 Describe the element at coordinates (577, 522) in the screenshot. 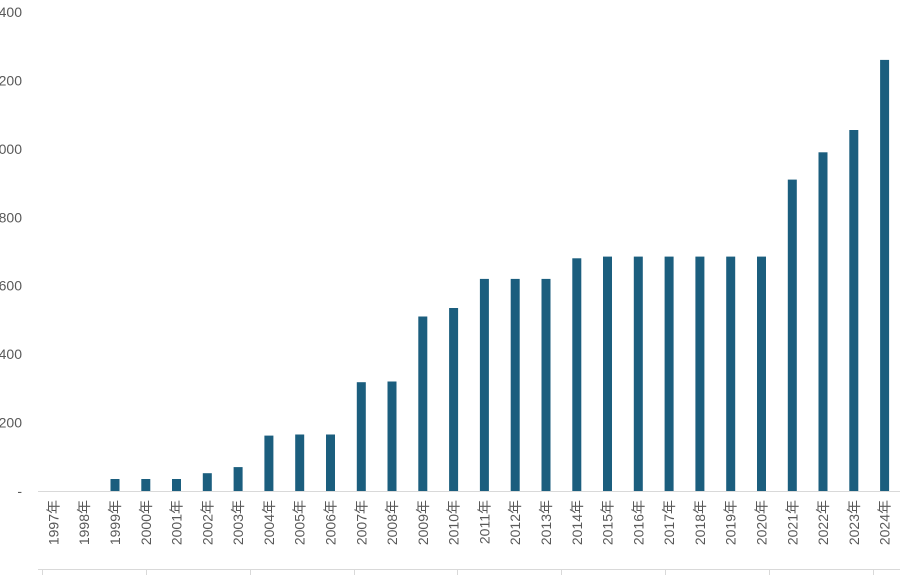

I see `x-tick-label: 2014年` at that location.